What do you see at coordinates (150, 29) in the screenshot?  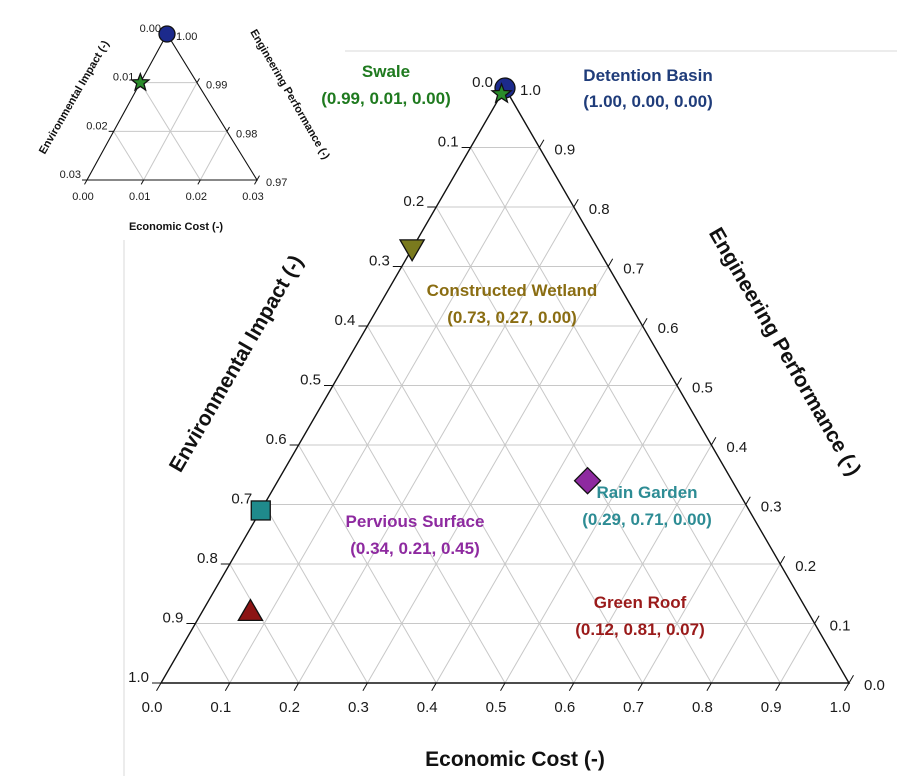 I see `inset-tick-label-left-0: 0.00` at bounding box center [150, 29].